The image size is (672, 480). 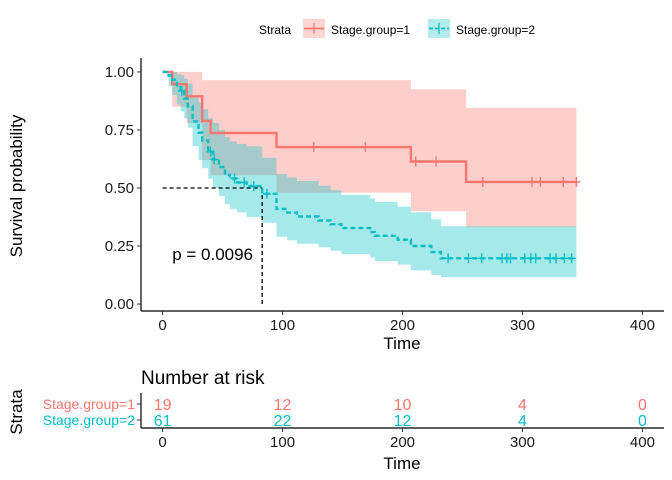 I want to click on y-tick-label: 0.25, so click(x=119, y=246).